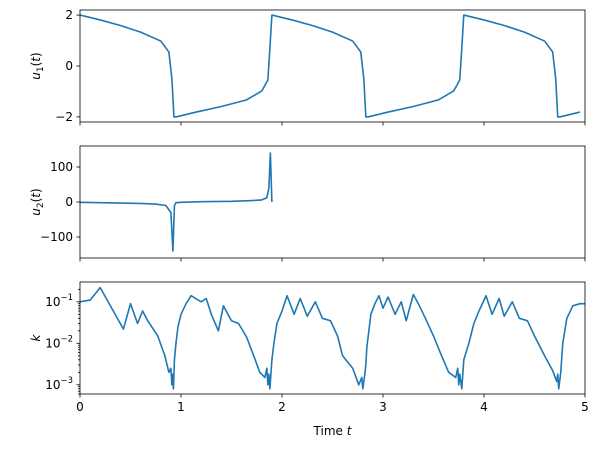  What do you see at coordinates (80, 407) in the screenshot?
I see `x-tick-label: 0` at bounding box center [80, 407].